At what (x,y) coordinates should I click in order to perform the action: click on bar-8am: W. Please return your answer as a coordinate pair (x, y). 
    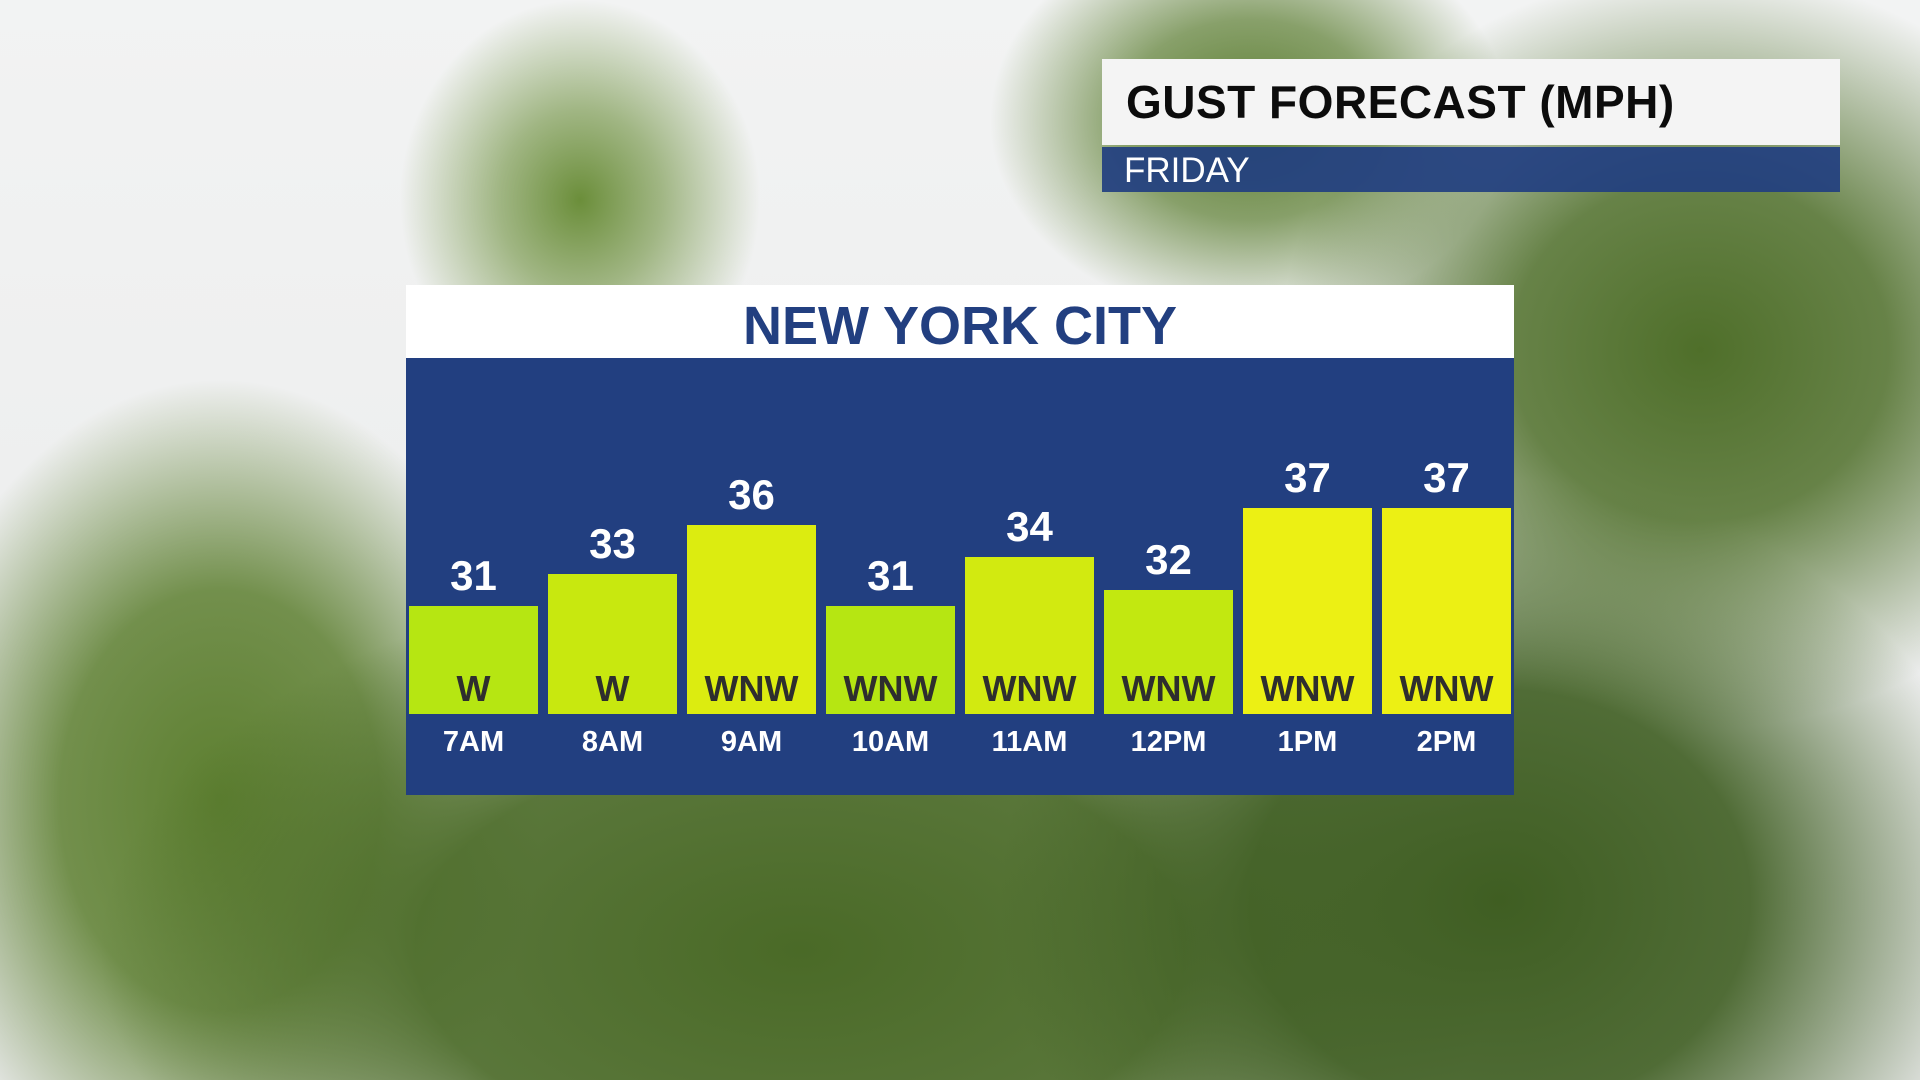
    Looking at the image, I should click on (612, 643).